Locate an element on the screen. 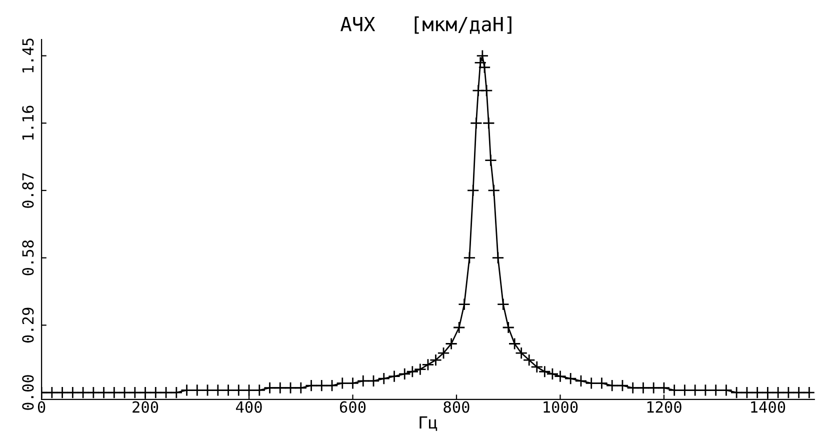 Image resolution: width=831 pixels, height=439 pixels. x-tick-label: 400 is located at coordinates (249, 407).